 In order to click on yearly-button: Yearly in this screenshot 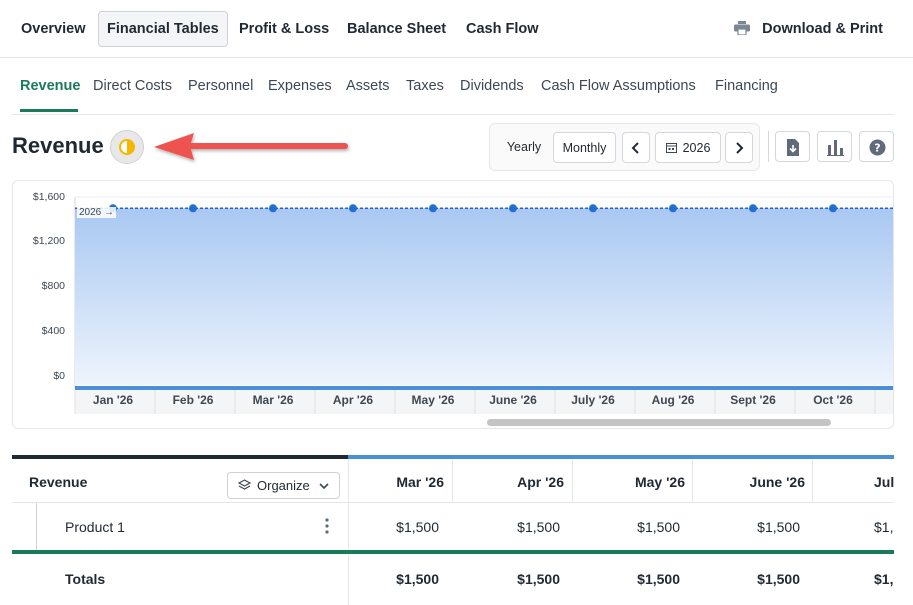, I will do `click(524, 147)`.